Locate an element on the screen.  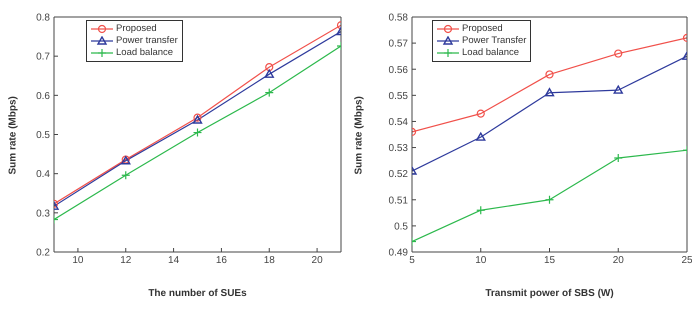
y-tick-label: 0.8 is located at coordinates (43, 18).